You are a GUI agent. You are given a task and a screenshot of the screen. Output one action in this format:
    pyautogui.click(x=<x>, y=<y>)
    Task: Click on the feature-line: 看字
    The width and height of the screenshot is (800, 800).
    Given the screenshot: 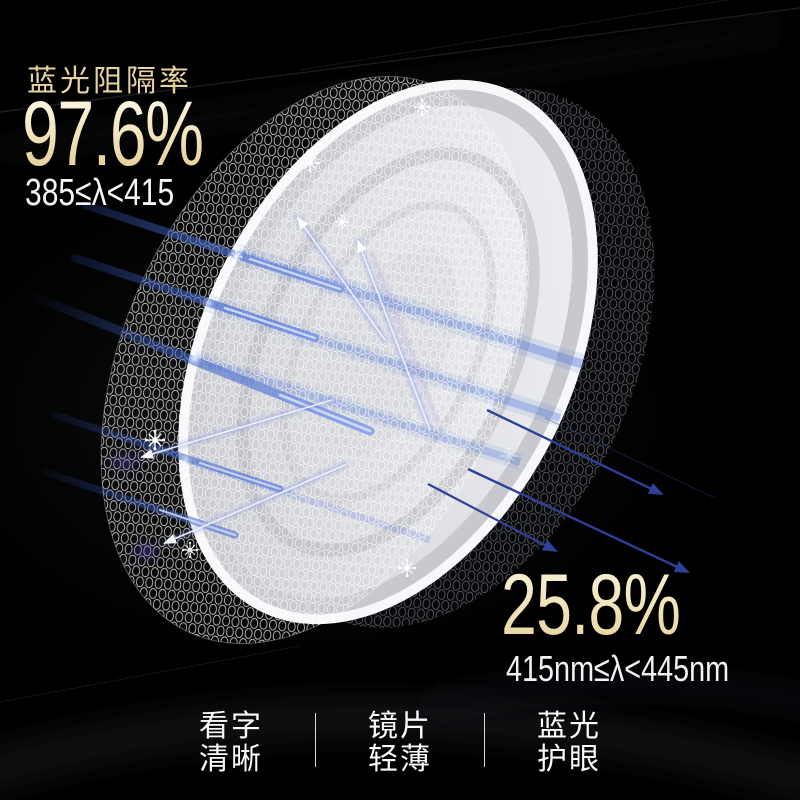 What is the action you would take?
    pyautogui.click(x=231, y=726)
    